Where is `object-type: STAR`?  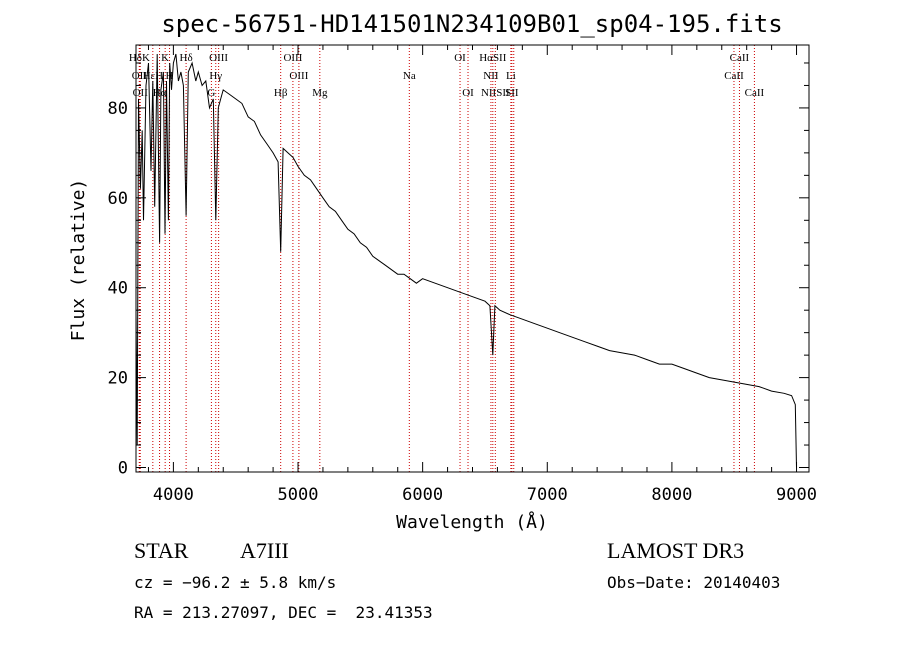 object-type: STAR is located at coordinates (161, 550).